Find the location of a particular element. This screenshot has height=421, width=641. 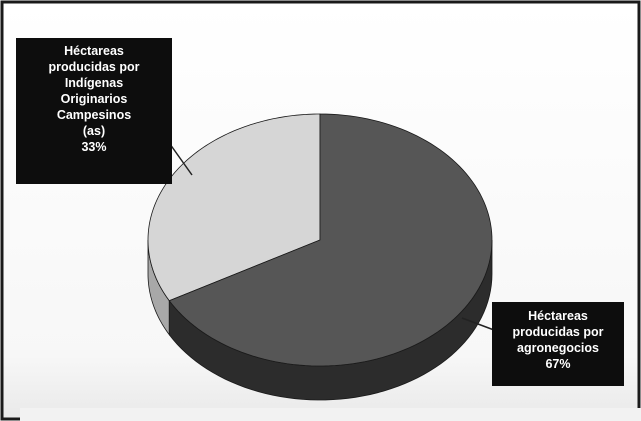

data-label-line: 67% is located at coordinates (558, 364).